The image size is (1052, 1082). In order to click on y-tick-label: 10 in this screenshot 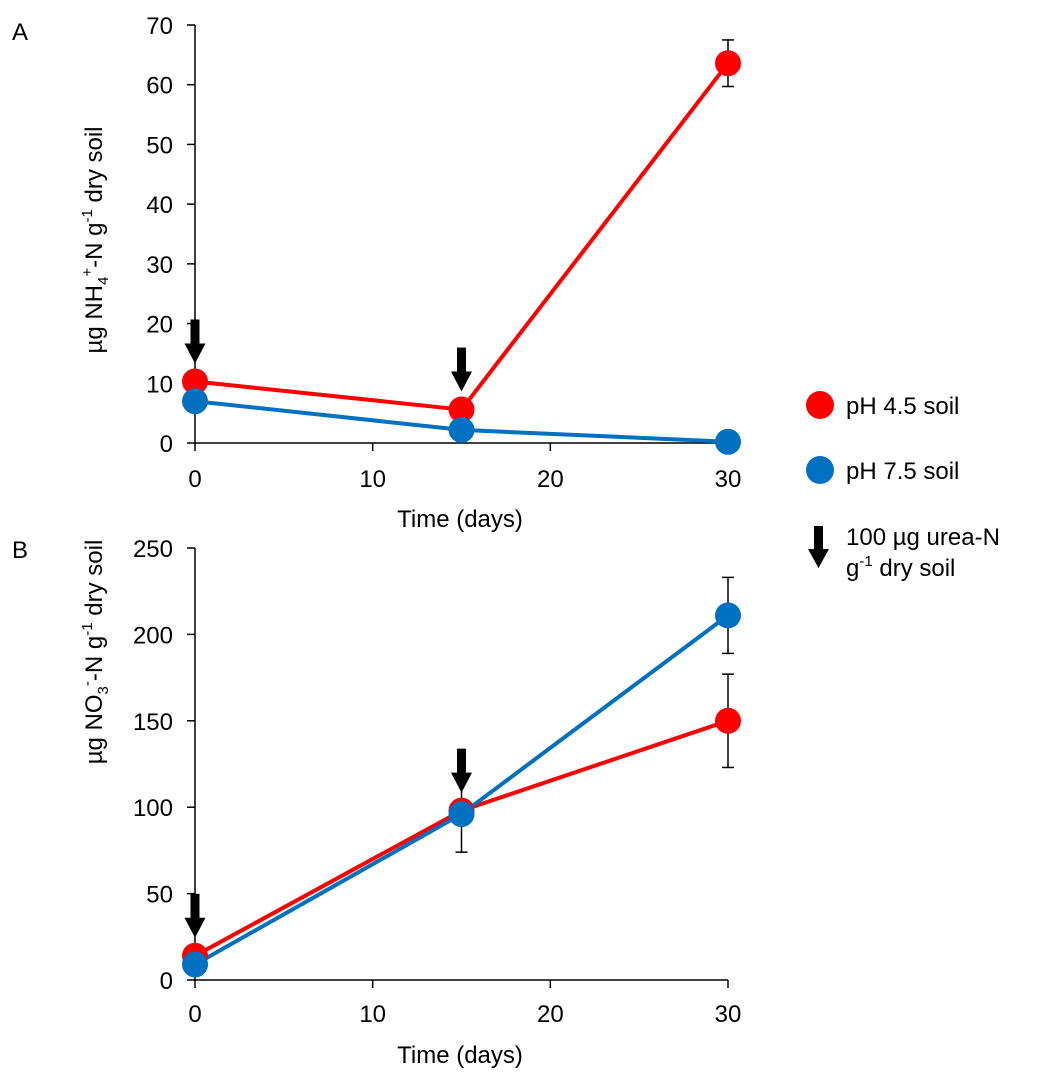, I will do `click(159, 384)`.